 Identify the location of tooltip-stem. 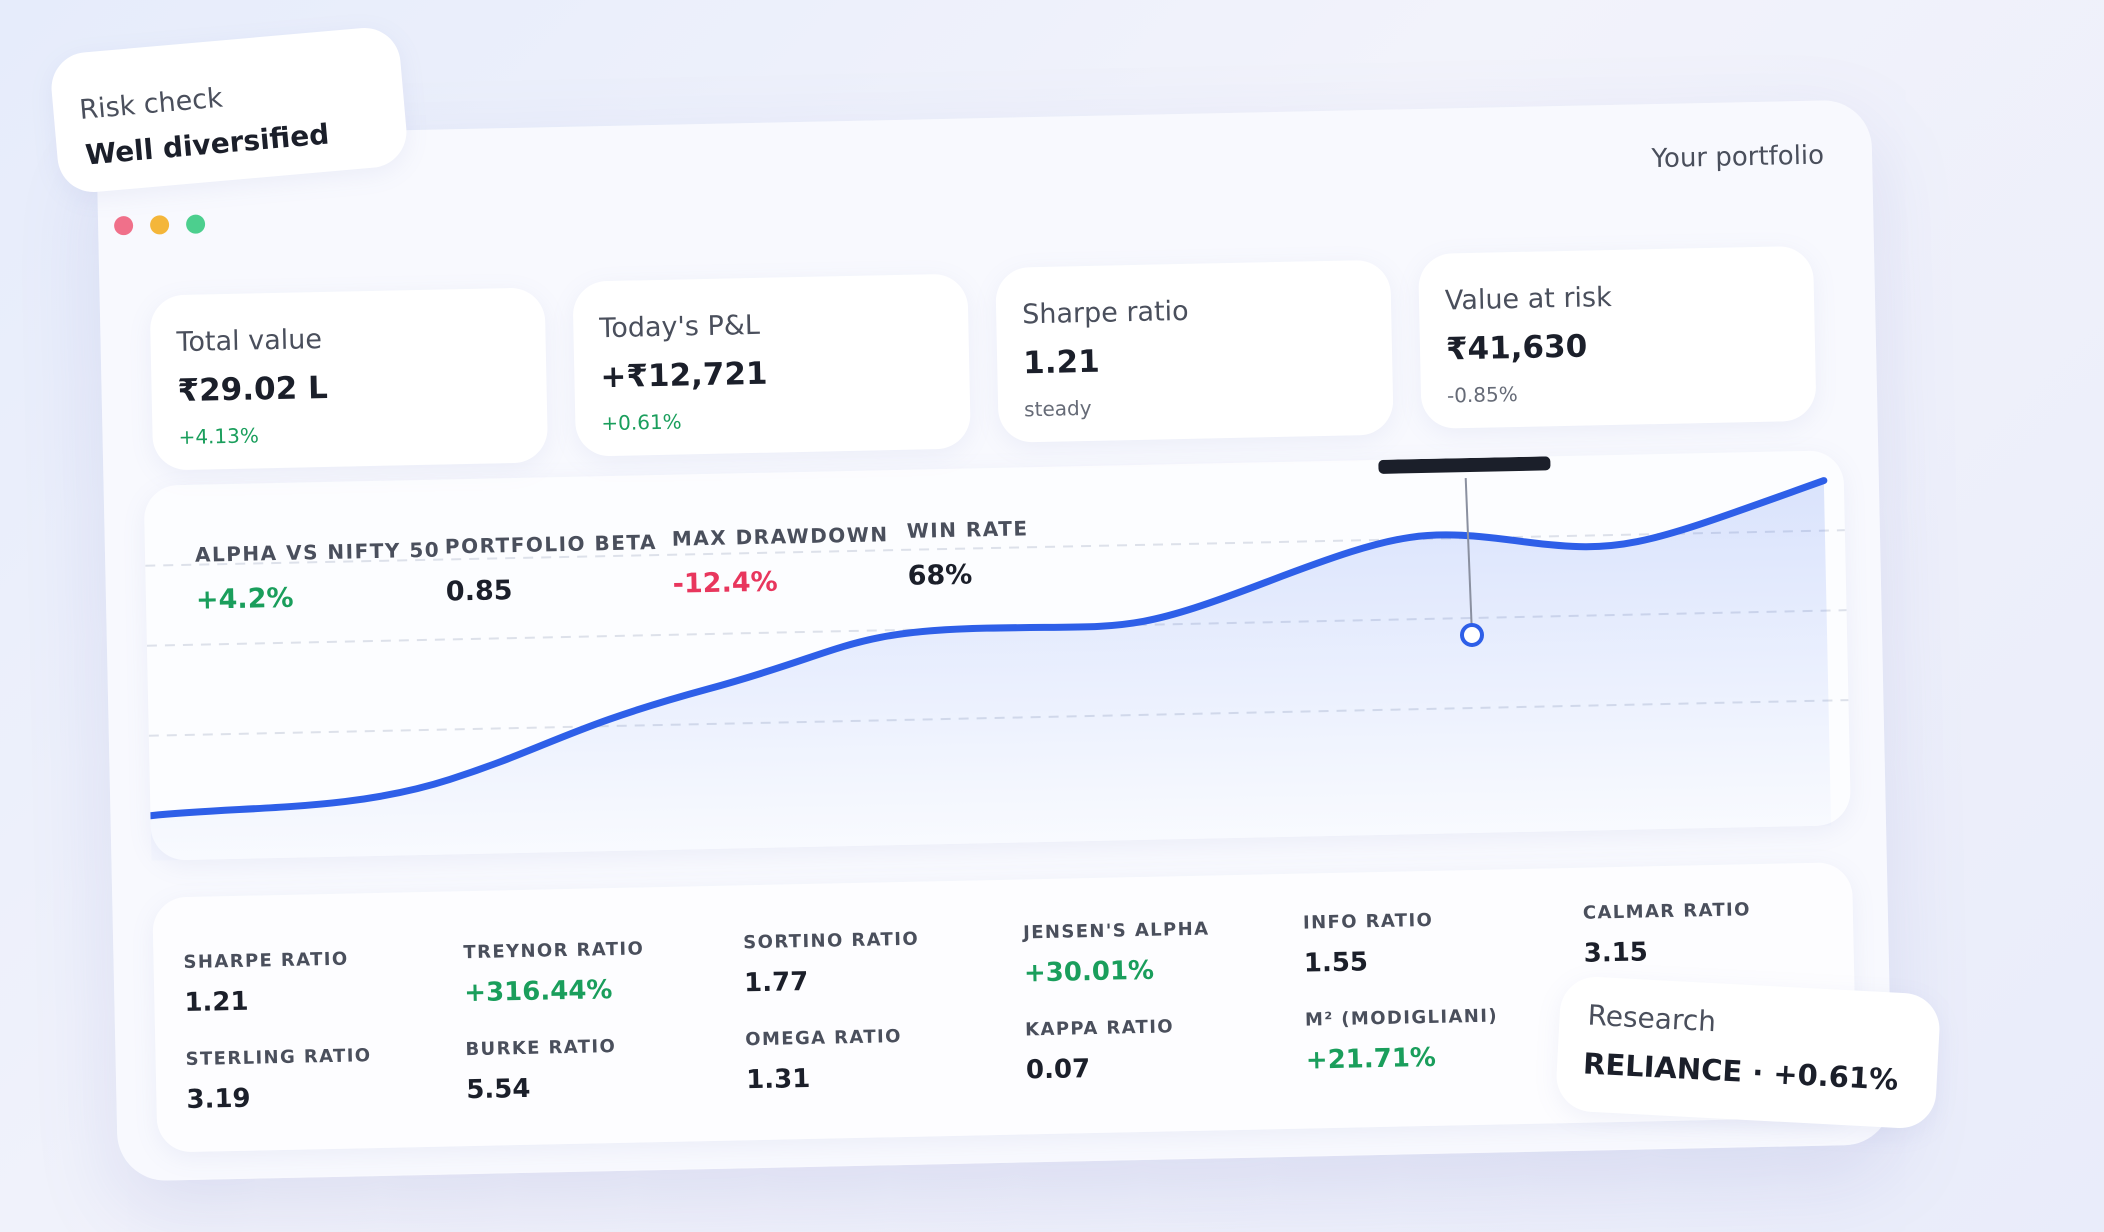
(1468, 557).